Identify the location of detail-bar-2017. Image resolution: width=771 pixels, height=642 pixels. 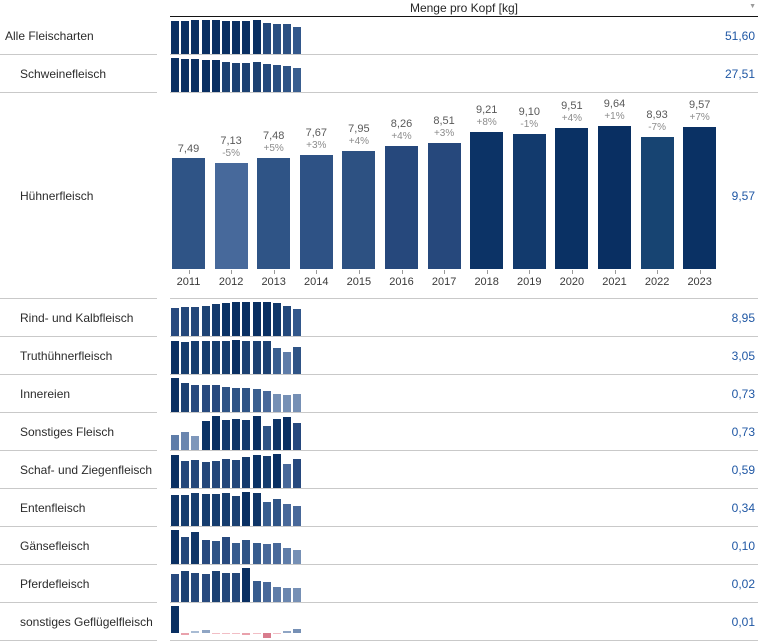
(444, 206).